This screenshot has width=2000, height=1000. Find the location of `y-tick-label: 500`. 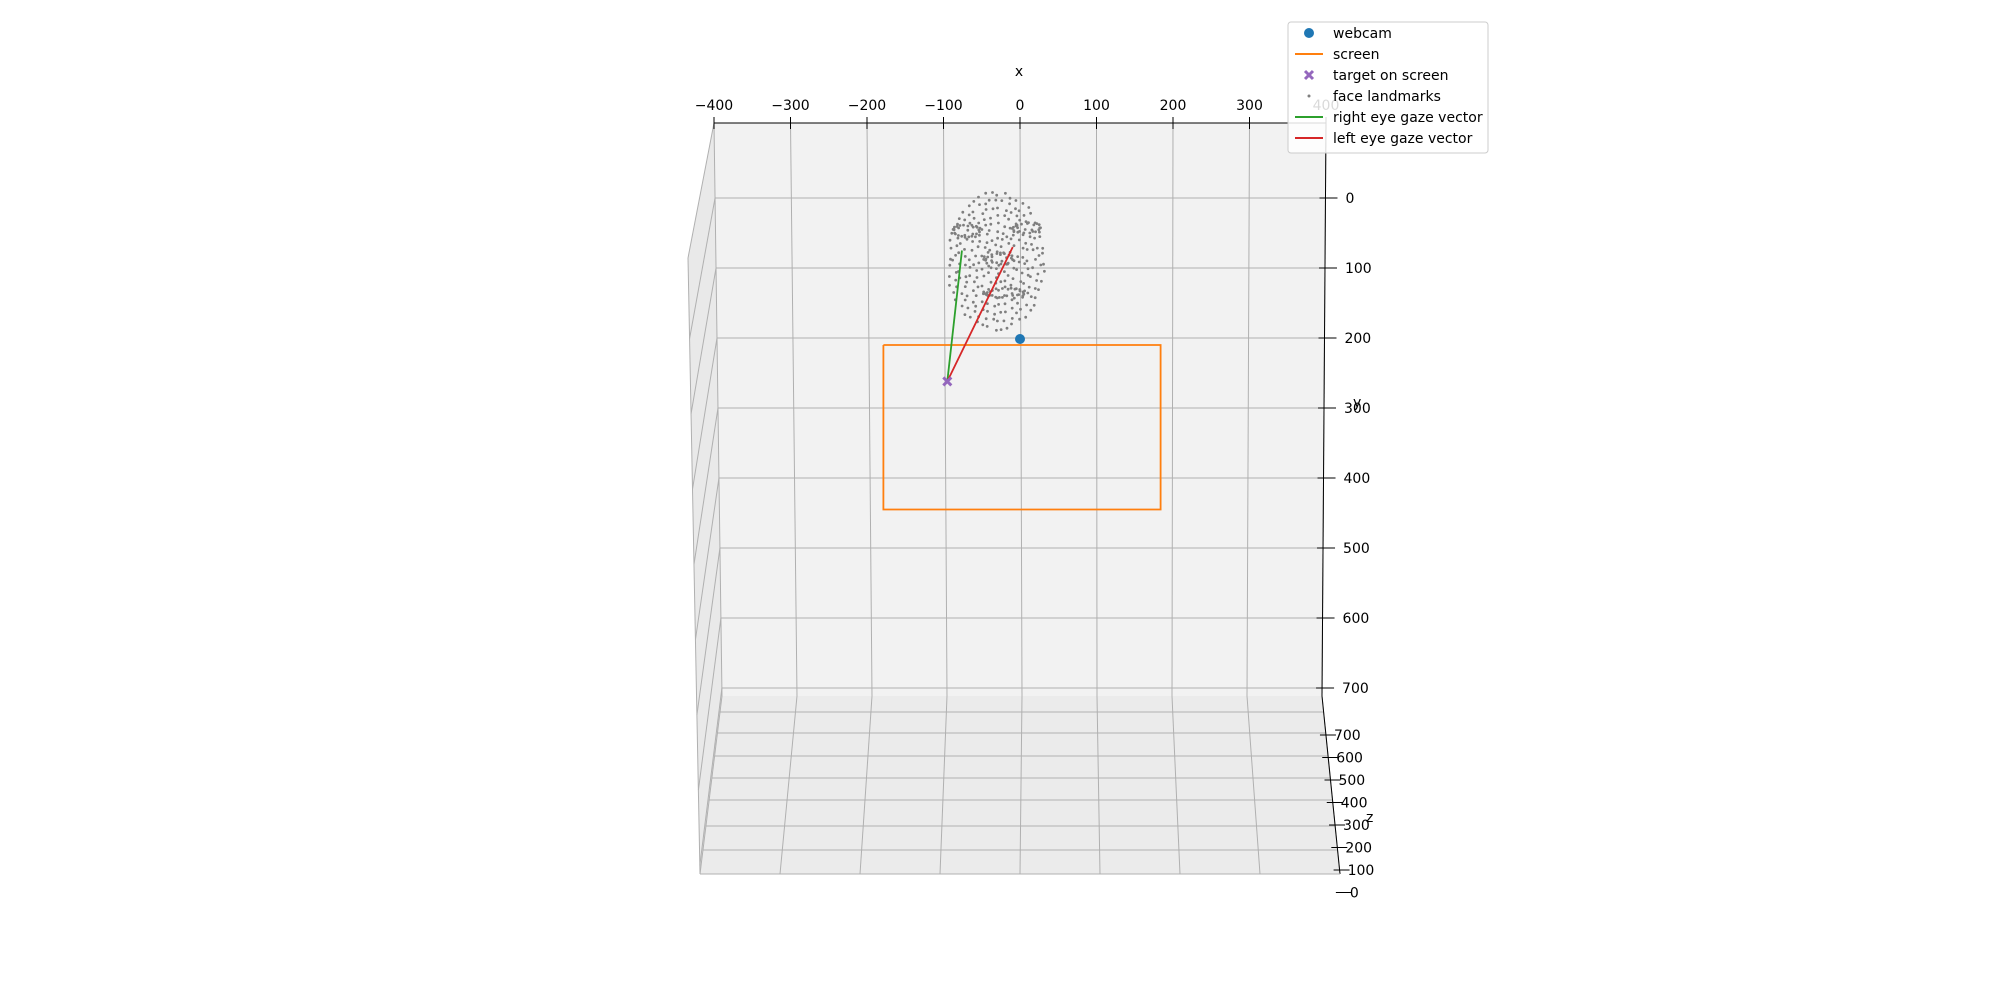

y-tick-label: 500 is located at coordinates (1356, 549).